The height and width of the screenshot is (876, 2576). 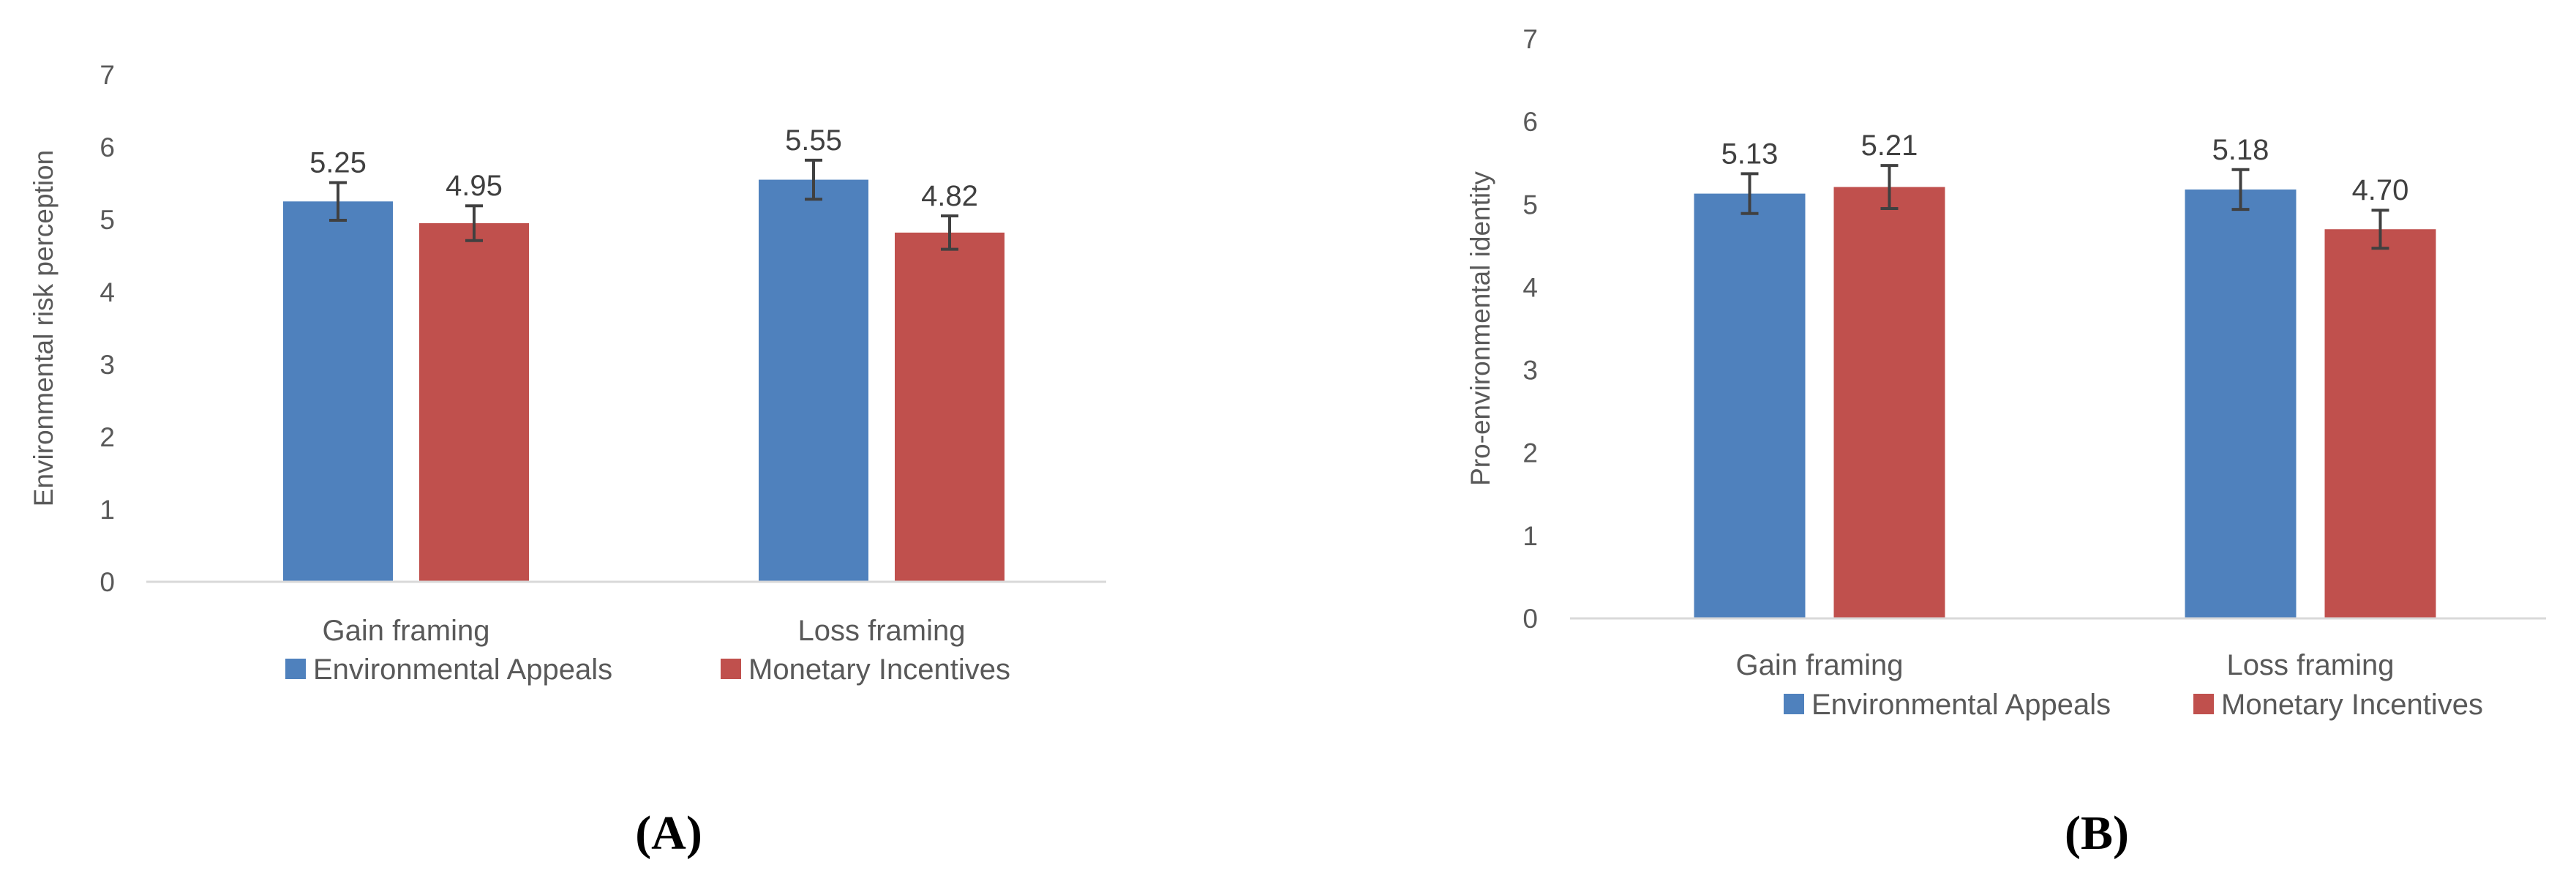 What do you see at coordinates (44, 328) in the screenshot?
I see `y-axis-title: Environmental risk perception` at bounding box center [44, 328].